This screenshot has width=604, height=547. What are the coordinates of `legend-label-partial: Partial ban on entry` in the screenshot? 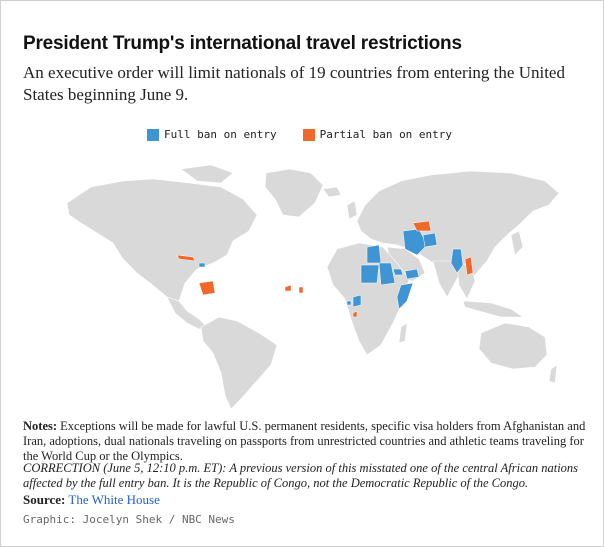 It's located at (386, 134).